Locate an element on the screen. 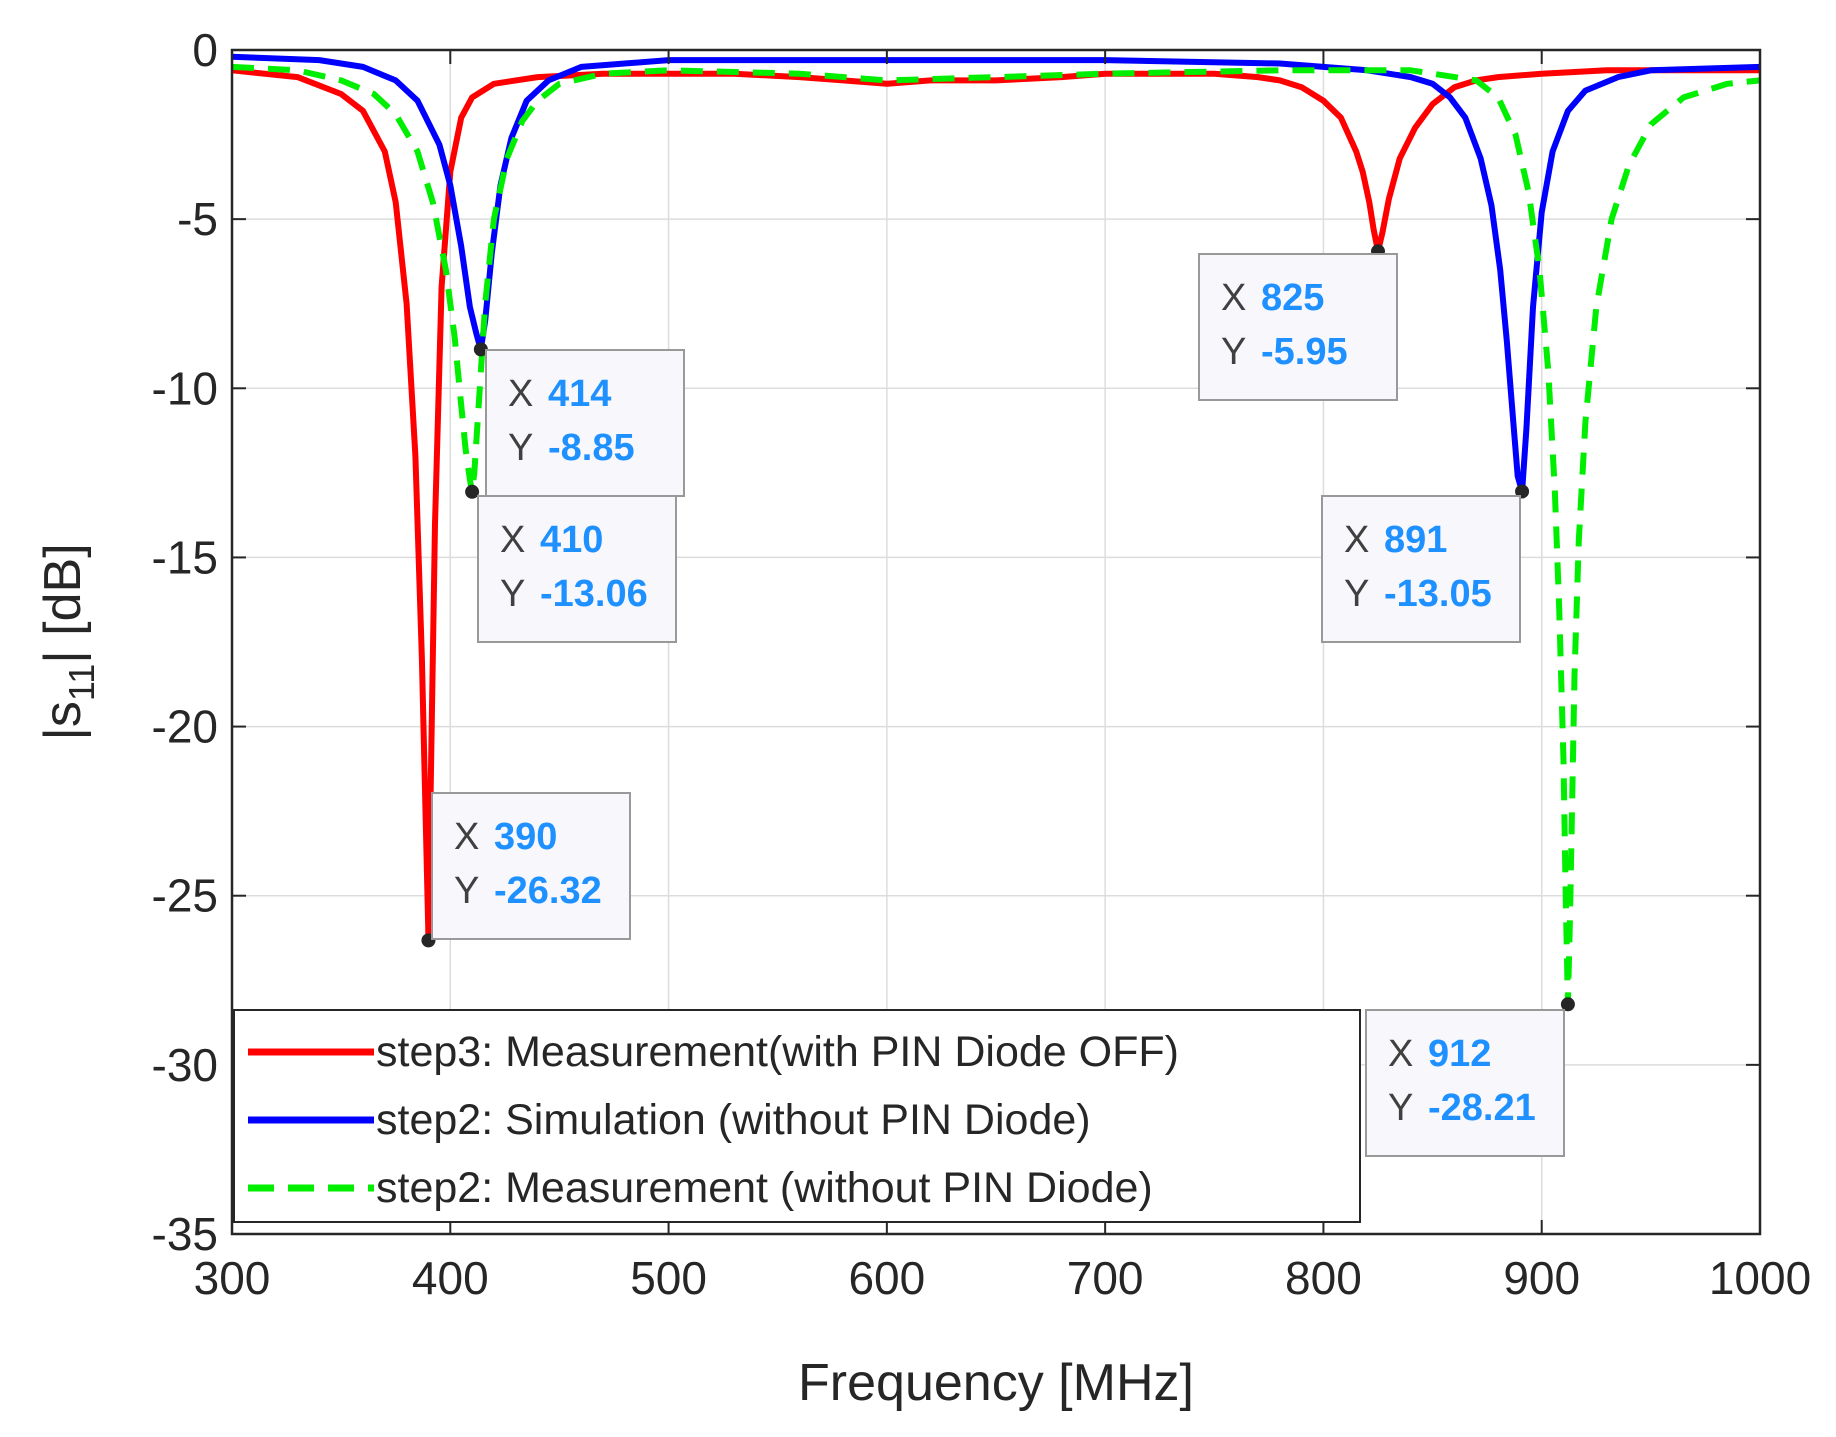 This screenshot has height=1437, width=1836. y-tick-label: -15 is located at coordinates (185, 557).